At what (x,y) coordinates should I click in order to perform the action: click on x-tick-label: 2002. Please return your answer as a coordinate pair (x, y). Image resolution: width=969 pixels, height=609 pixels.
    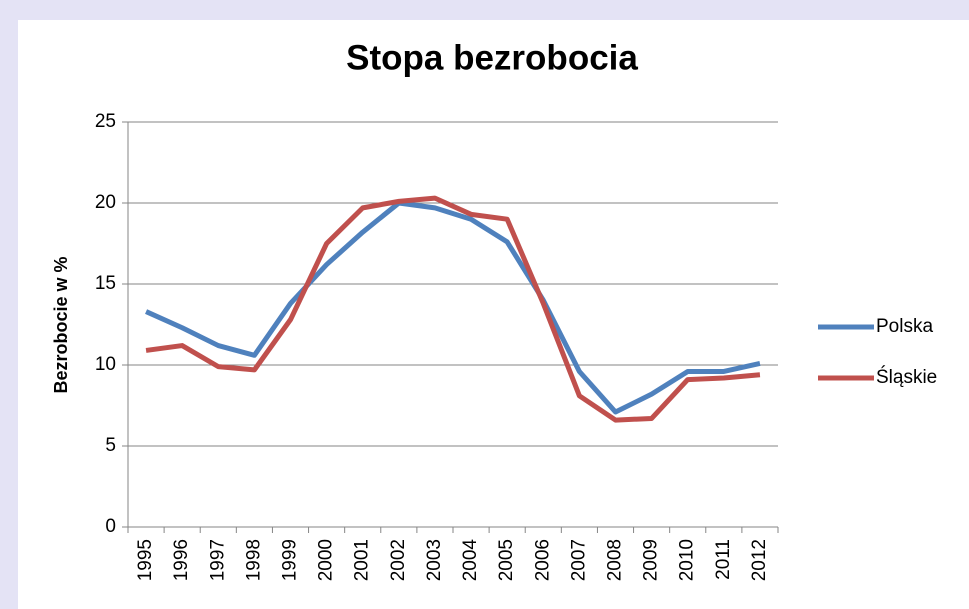
    Looking at the image, I should click on (398, 560).